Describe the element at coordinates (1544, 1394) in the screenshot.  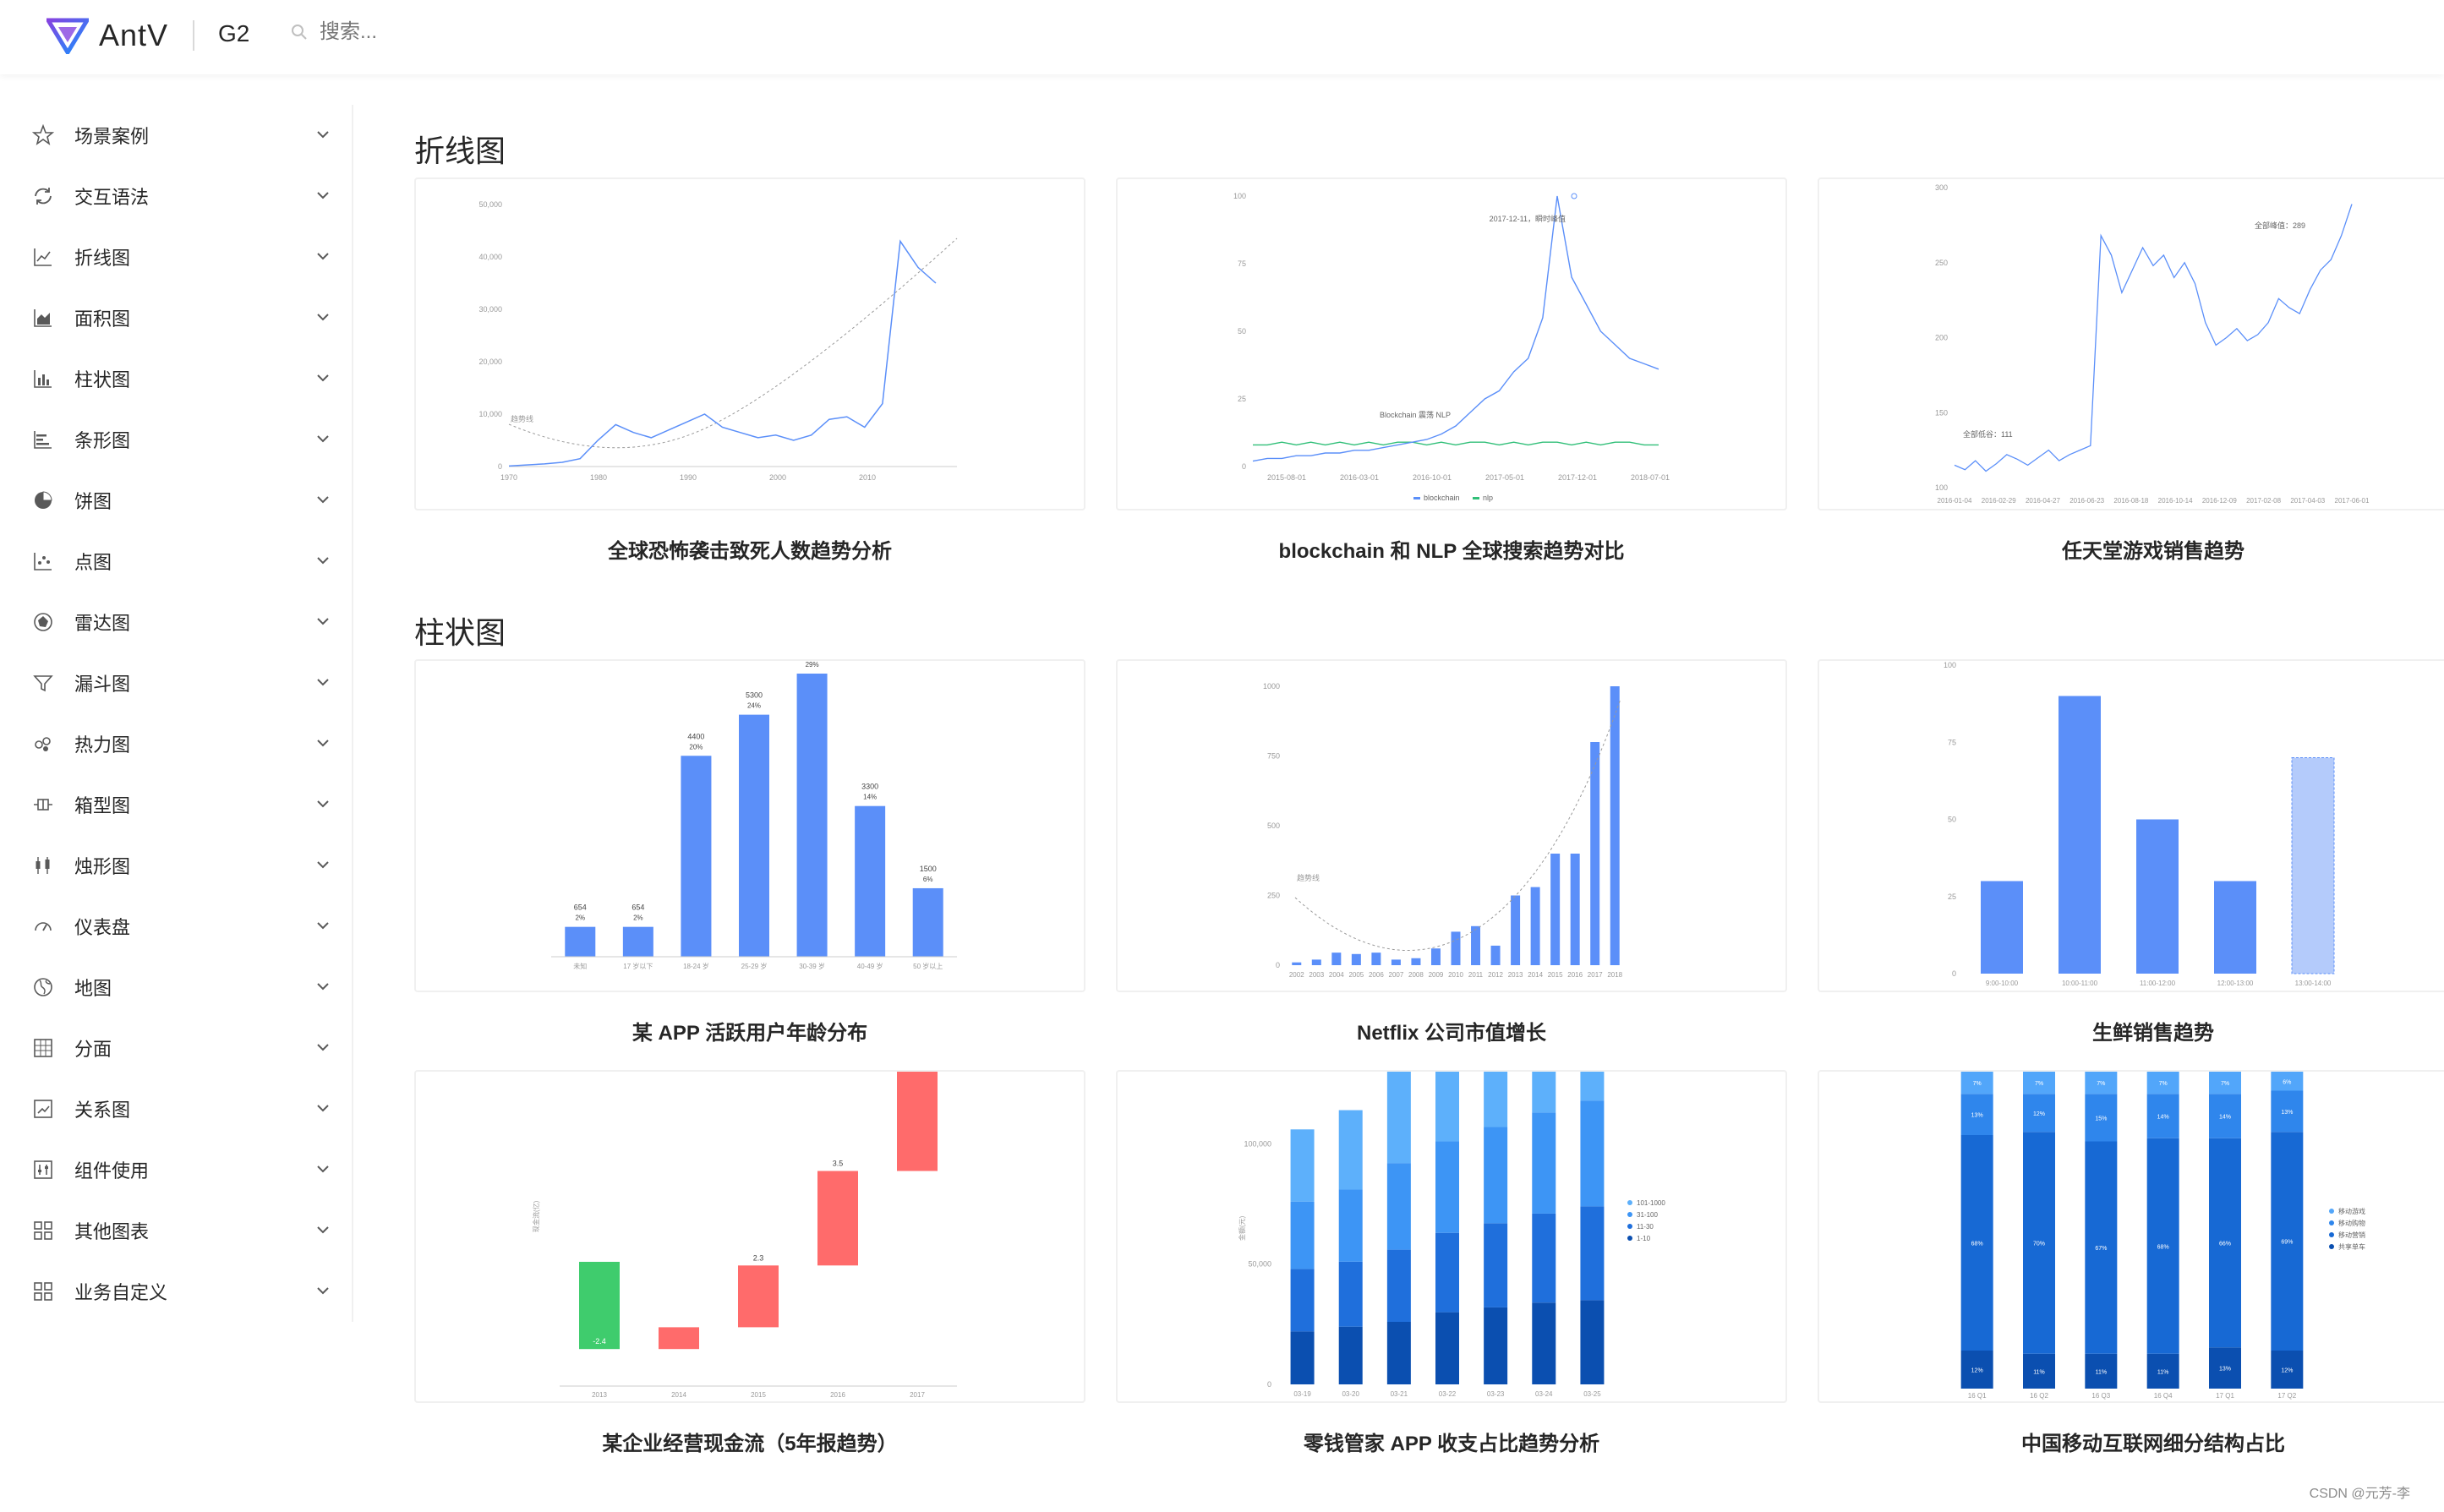
I see `x-tick-label: 03-24` at that location.